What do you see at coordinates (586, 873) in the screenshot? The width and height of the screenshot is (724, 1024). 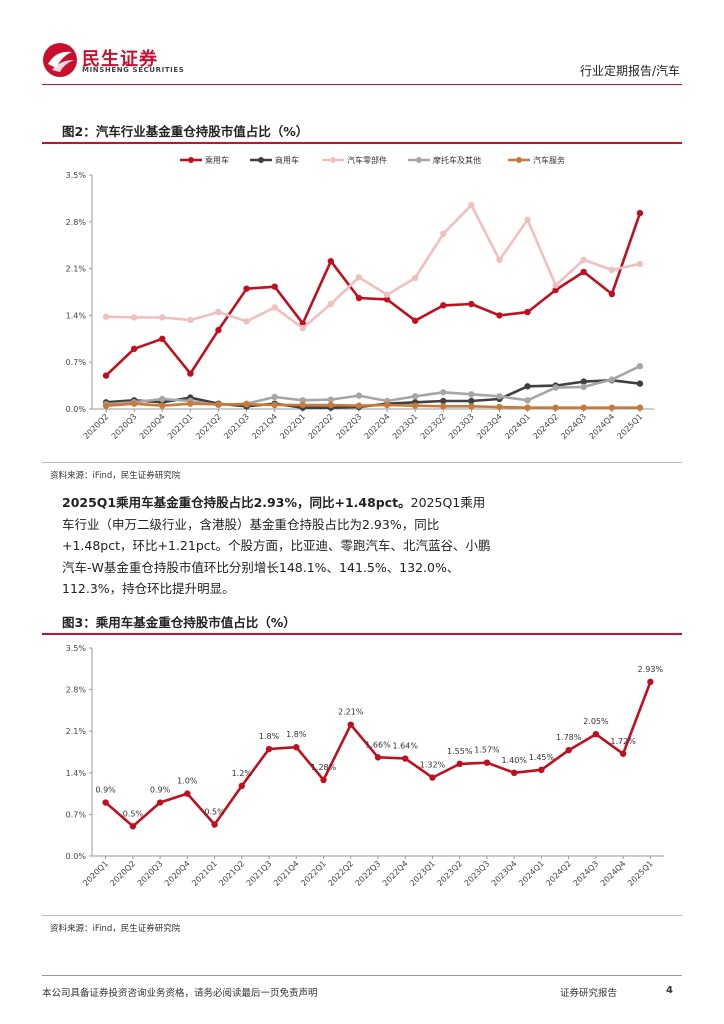 I see `x-tick-label: 2024Q3` at bounding box center [586, 873].